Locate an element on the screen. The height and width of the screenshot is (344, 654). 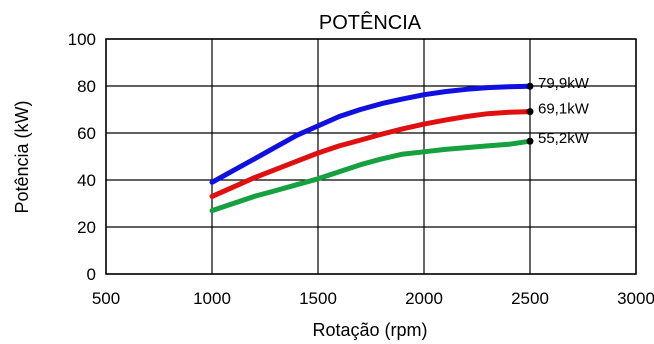
y-tick-label: 80 is located at coordinates (86, 86).